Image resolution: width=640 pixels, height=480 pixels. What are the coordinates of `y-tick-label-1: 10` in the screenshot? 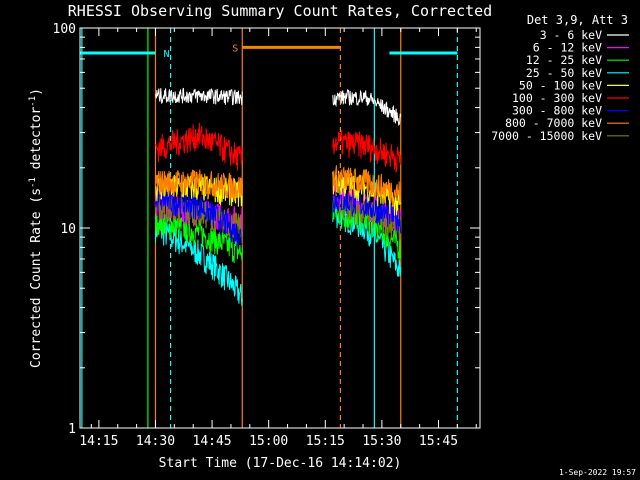 It's located at (68, 229).